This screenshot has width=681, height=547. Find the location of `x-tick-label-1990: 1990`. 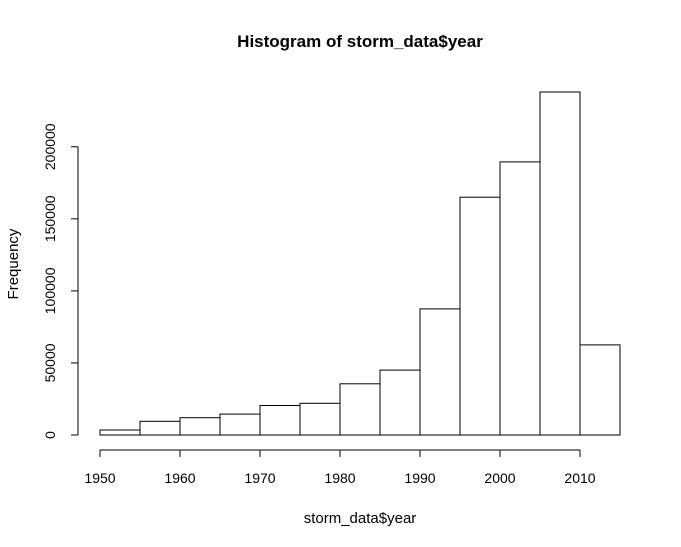

x-tick-label-1990: 1990 is located at coordinates (419, 478).